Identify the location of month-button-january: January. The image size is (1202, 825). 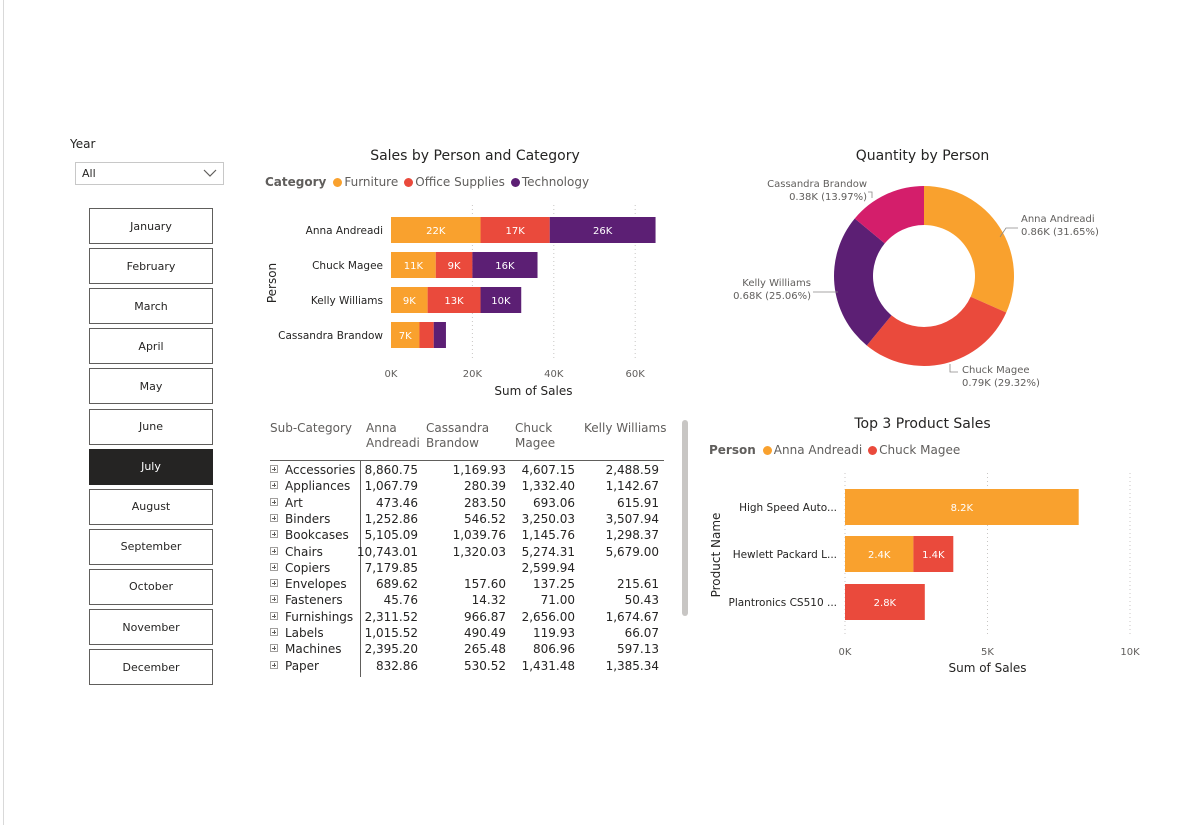
(151, 226).